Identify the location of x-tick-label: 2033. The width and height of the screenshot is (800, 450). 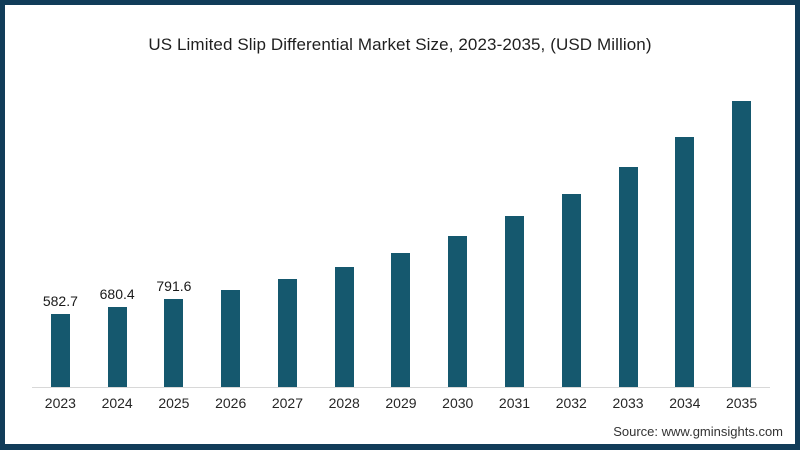
(628, 403).